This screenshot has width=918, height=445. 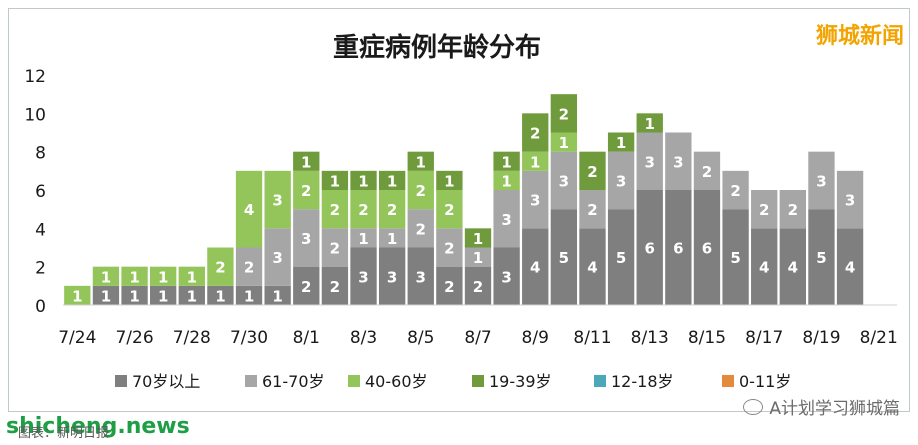 What do you see at coordinates (35, 77) in the screenshot?
I see `y-tick-label: 12` at bounding box center [35, 77].